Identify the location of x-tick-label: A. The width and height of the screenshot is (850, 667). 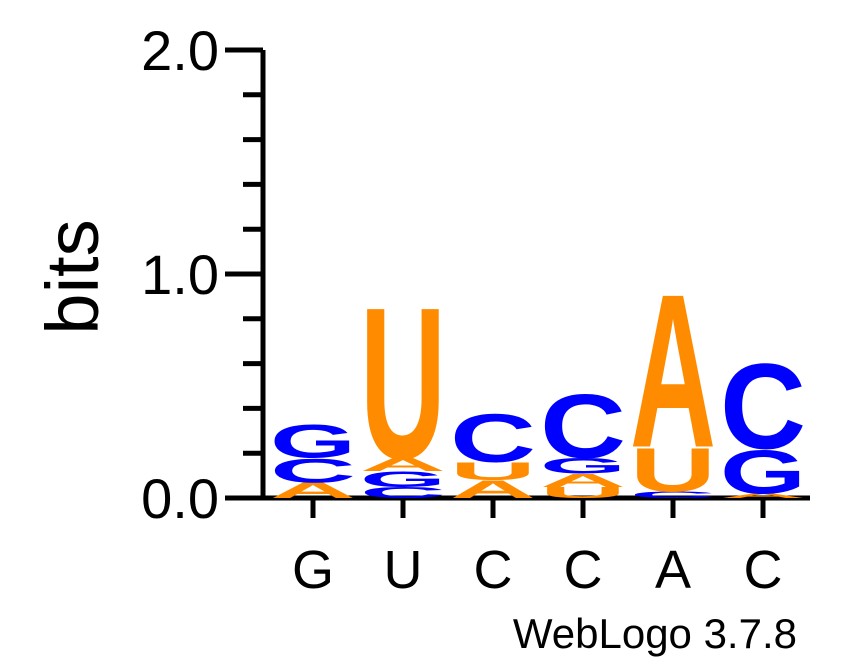
(673, 570).